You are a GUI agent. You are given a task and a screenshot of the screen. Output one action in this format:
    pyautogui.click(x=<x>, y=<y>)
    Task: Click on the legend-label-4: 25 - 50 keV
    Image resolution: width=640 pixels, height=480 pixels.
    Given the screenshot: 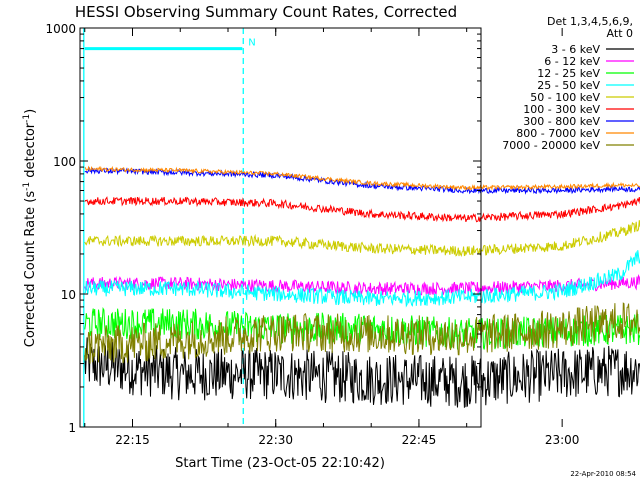 What is the action you would take?
    pyautogui.click(x=568, y=85)
    